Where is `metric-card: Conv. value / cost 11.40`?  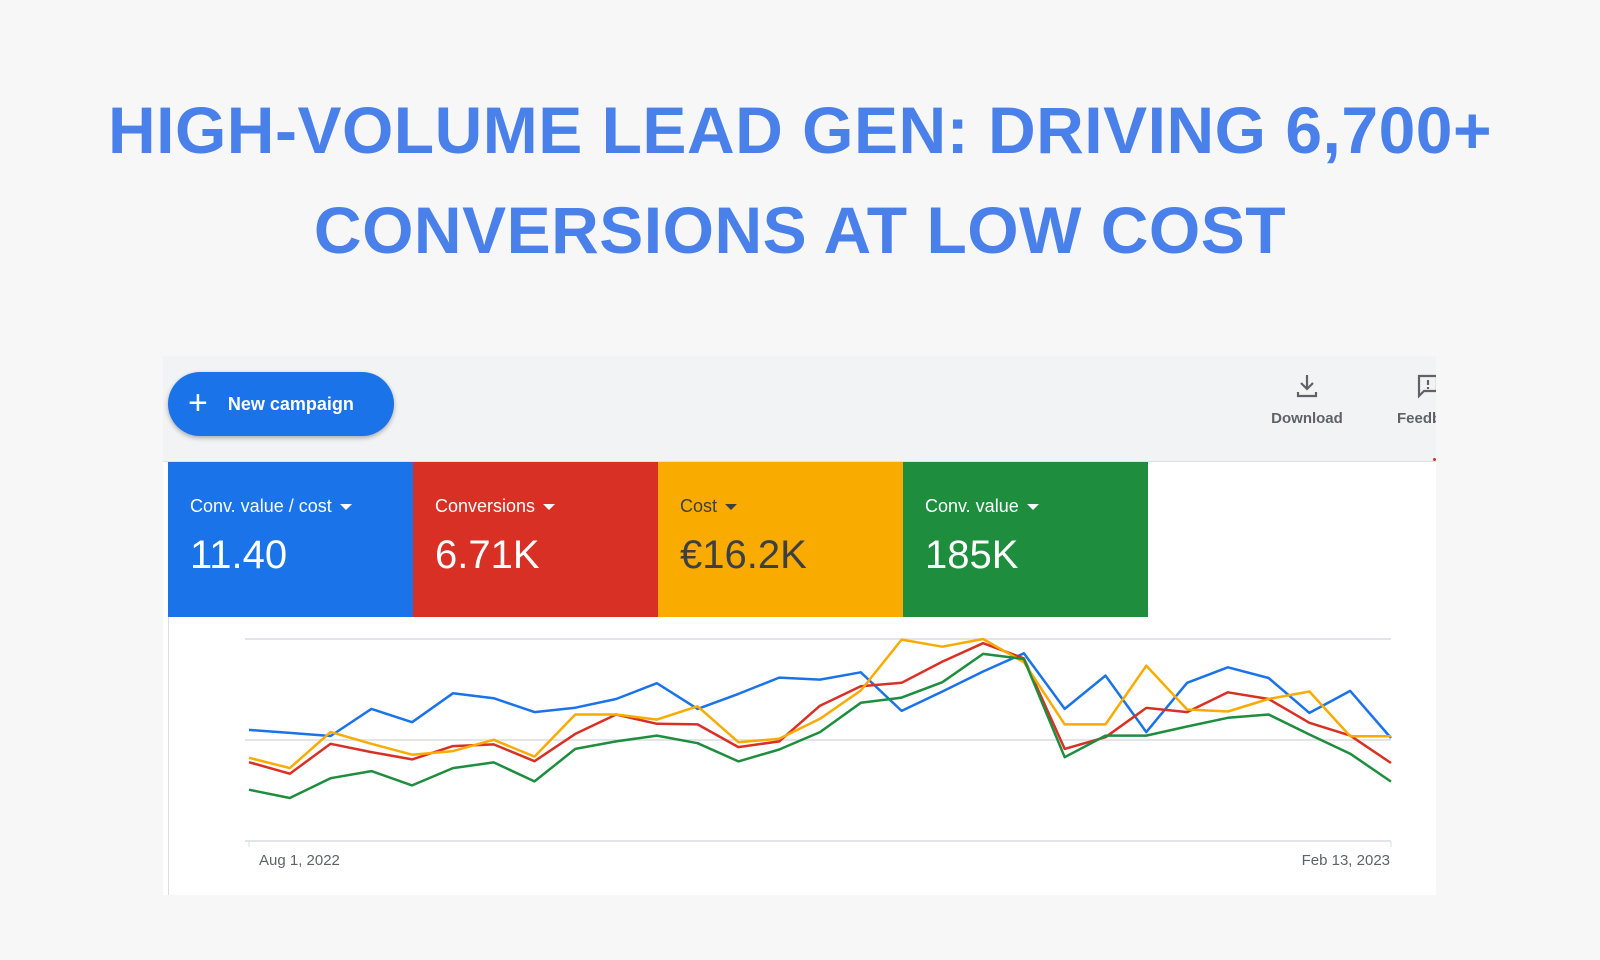 metric-card: Conv. value / cost 11.40 is located at coordinates (290, 539).